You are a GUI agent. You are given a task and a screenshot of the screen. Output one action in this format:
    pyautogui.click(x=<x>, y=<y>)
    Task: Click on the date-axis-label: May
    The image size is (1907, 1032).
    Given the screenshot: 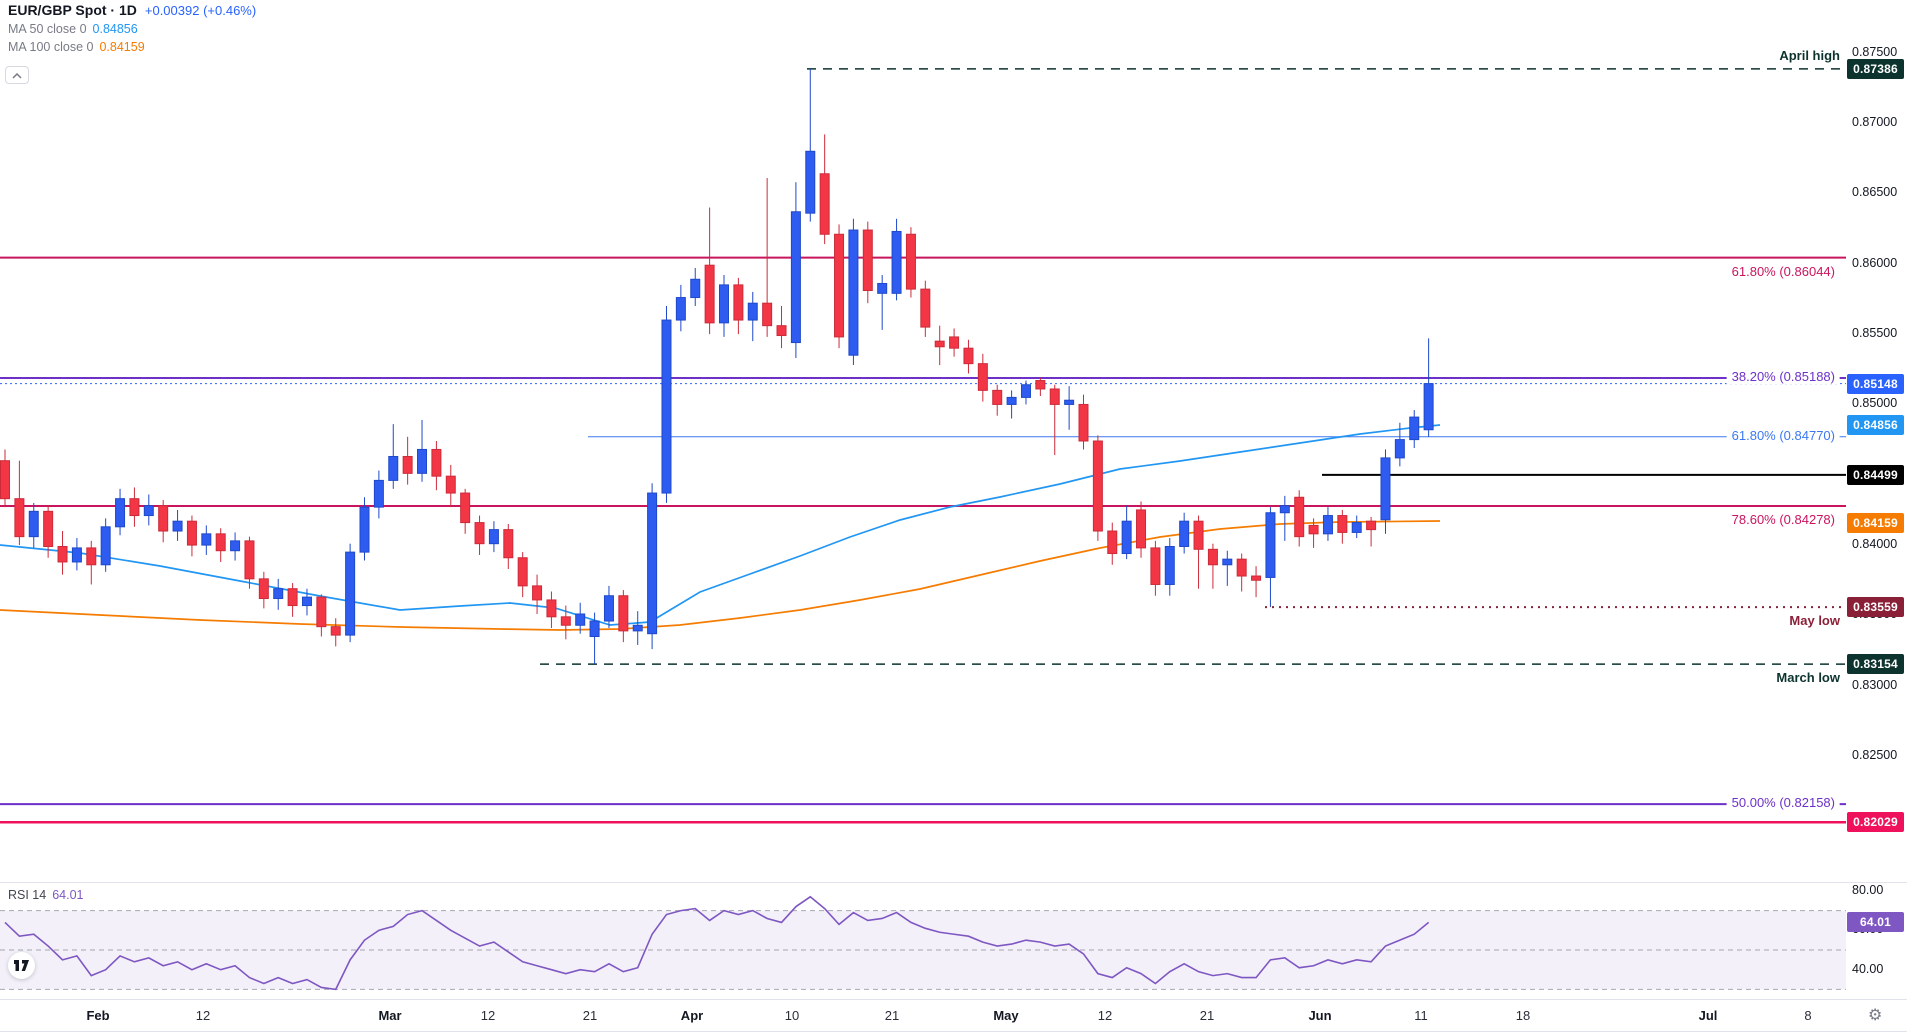 What is the action you would take?
    pyautogui.click(x=1006, y=1015)
    